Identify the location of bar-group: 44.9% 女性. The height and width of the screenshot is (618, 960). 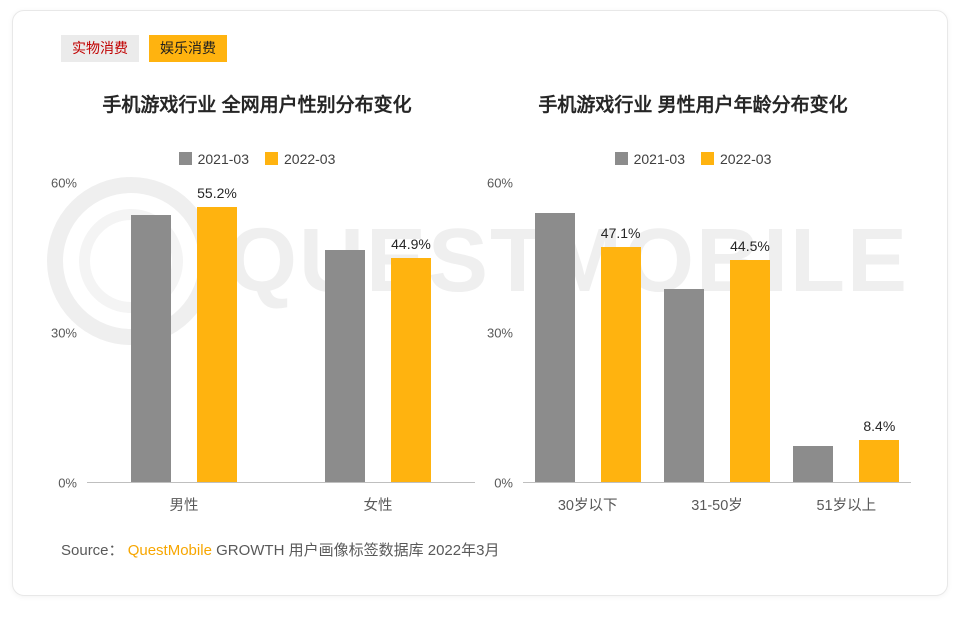
(378, 348).